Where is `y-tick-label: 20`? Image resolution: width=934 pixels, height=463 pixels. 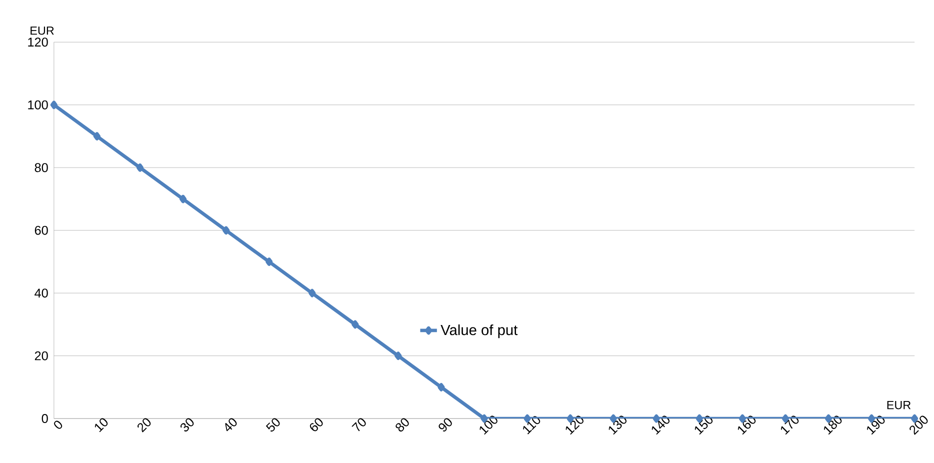
y-tick-label: 20 is located at coordinates (41, 355).